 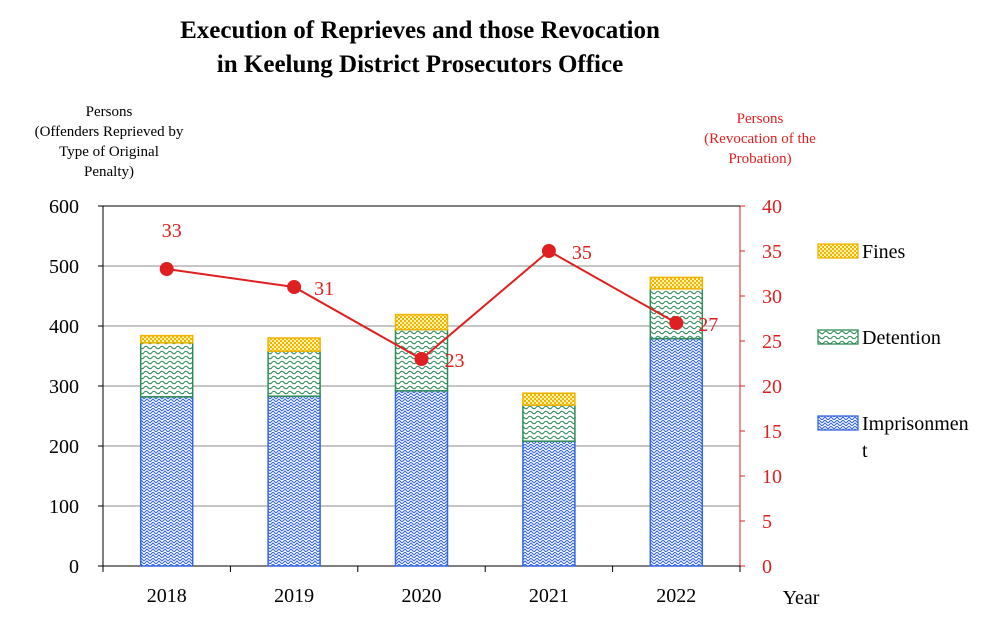 I want to click on left-axis-title-line: Penalty), so click(x=109, y=172).